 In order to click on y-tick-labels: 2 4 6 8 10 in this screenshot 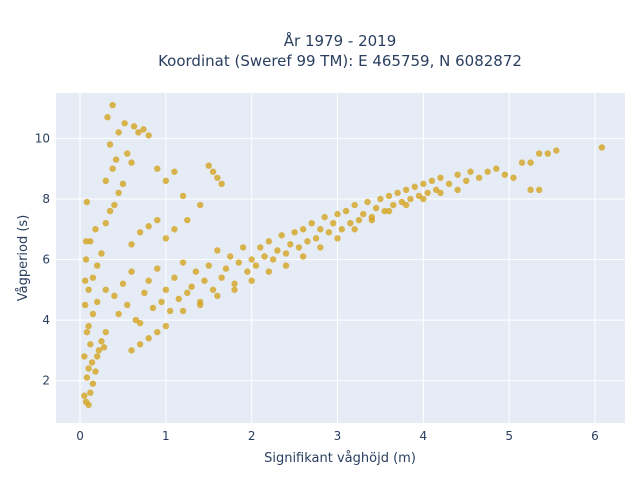, I will do `click(42, 259)`.